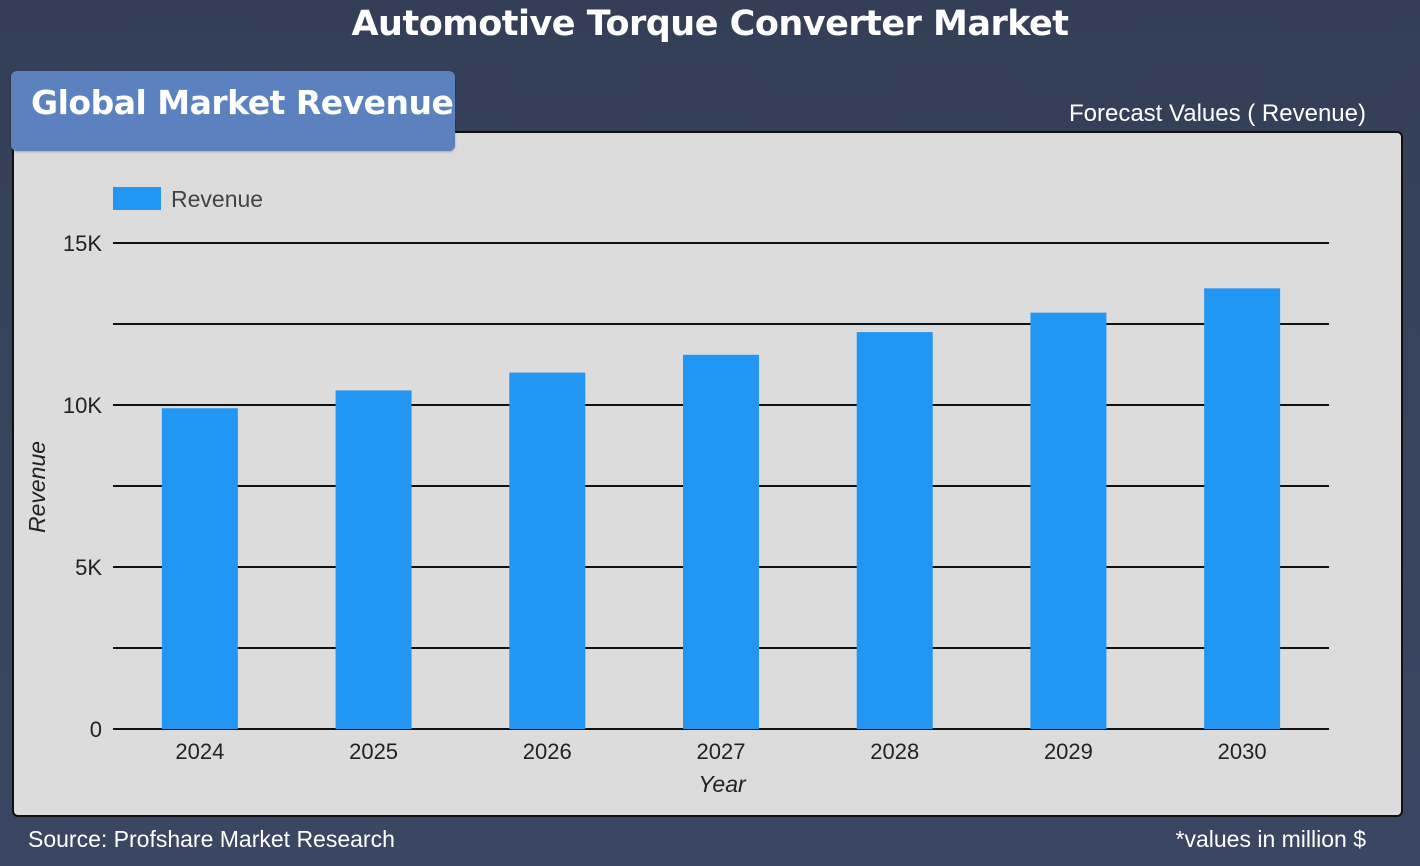 Image resolution: width=1420 pixels, height=866 pixels. What do you see at coordinates (1270, 839) in the screenshot?
I see `units-note: *values in million $` at bounding box center [1270, 839].